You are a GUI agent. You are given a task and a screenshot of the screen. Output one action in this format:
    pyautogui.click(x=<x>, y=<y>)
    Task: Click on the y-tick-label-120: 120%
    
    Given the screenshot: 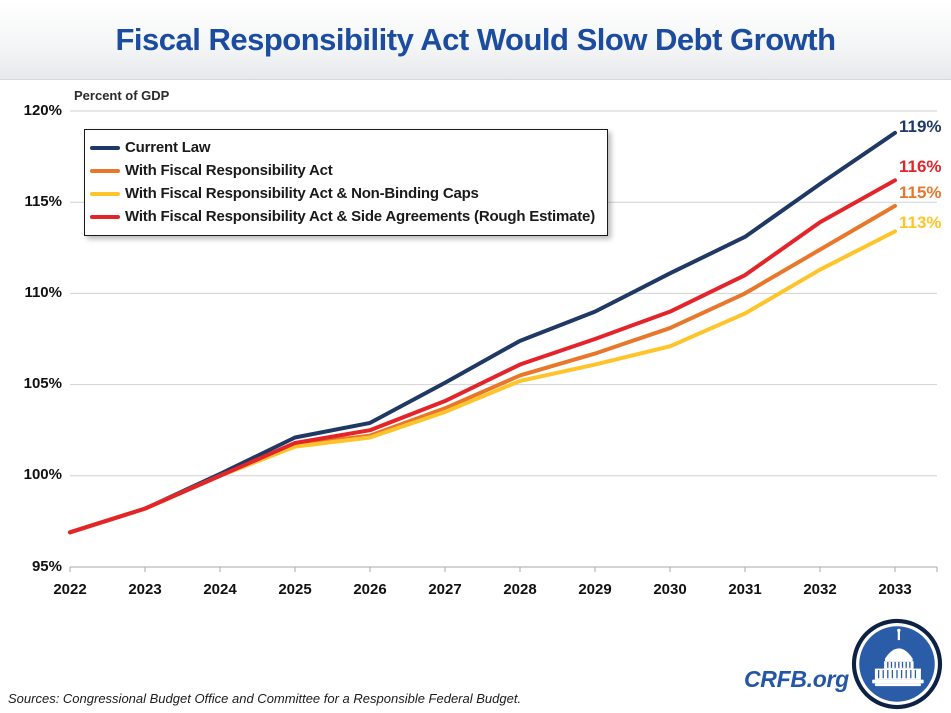 What is the action you would take?
    pyautogui.click(x=42, y=110)
    